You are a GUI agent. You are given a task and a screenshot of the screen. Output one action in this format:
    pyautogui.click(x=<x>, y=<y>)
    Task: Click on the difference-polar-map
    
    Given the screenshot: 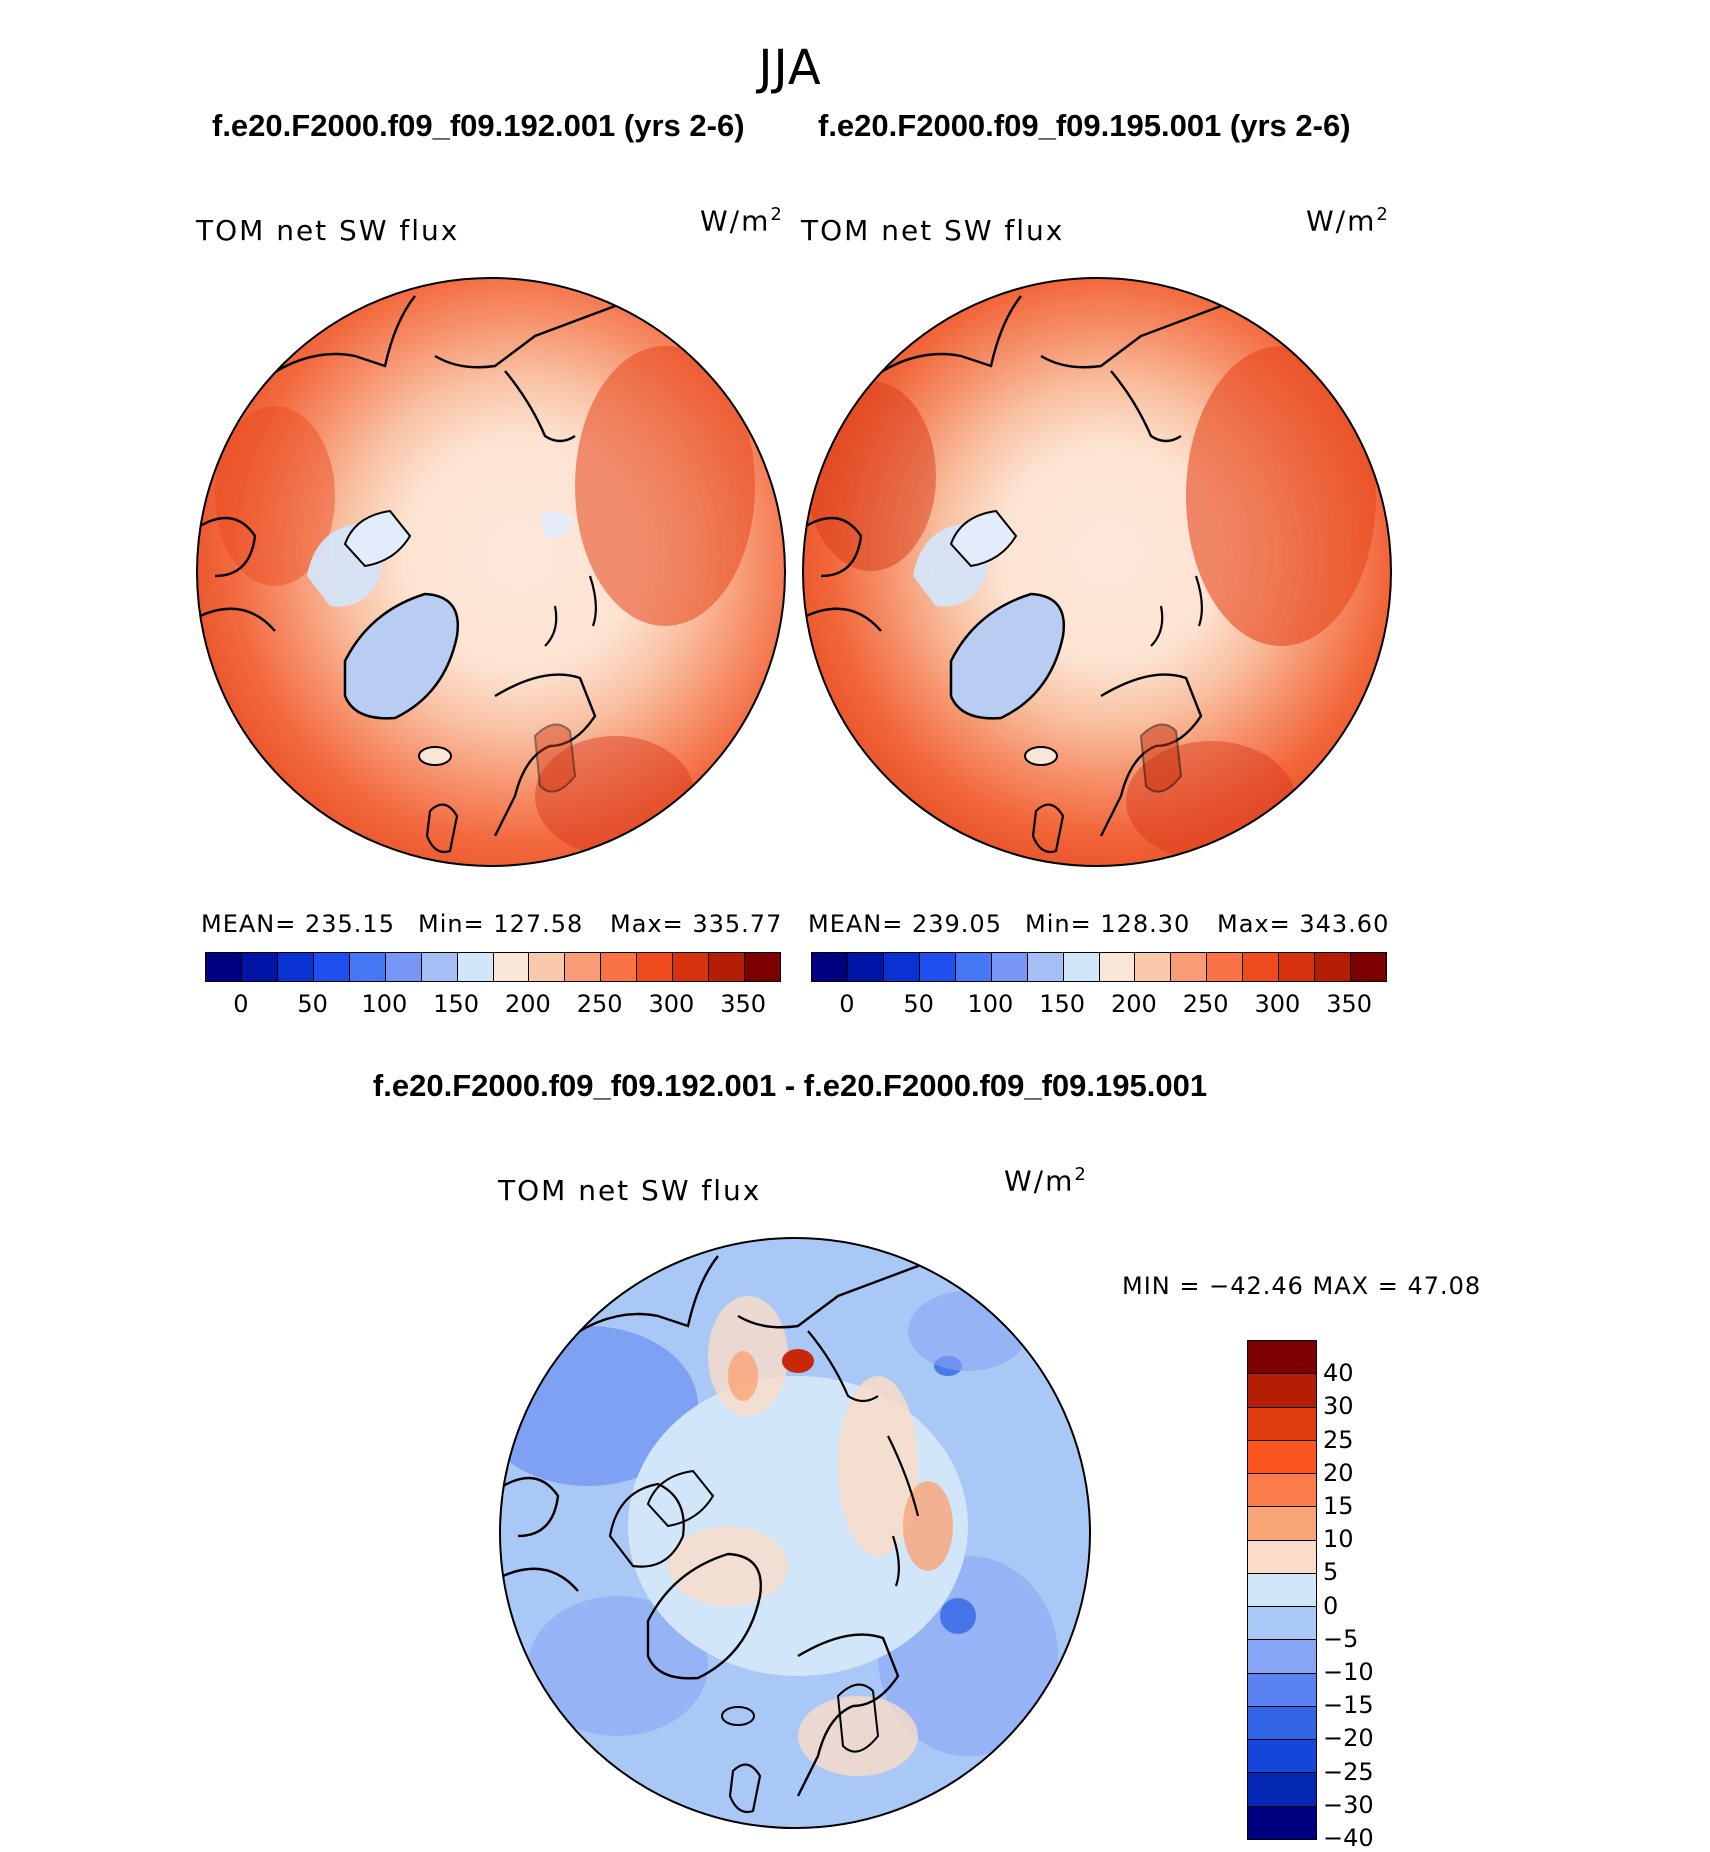 What is the action you would take?
    pyautogui.click(x=795, y=1533)
    